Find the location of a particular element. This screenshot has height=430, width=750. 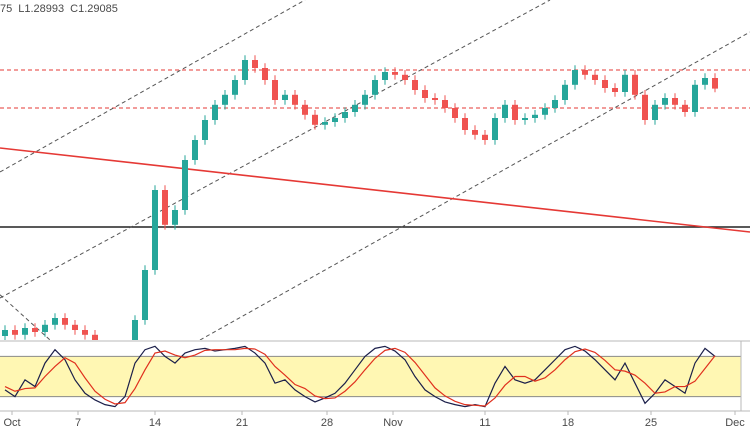

oscillator-pane is located at coordinates (370, 376).